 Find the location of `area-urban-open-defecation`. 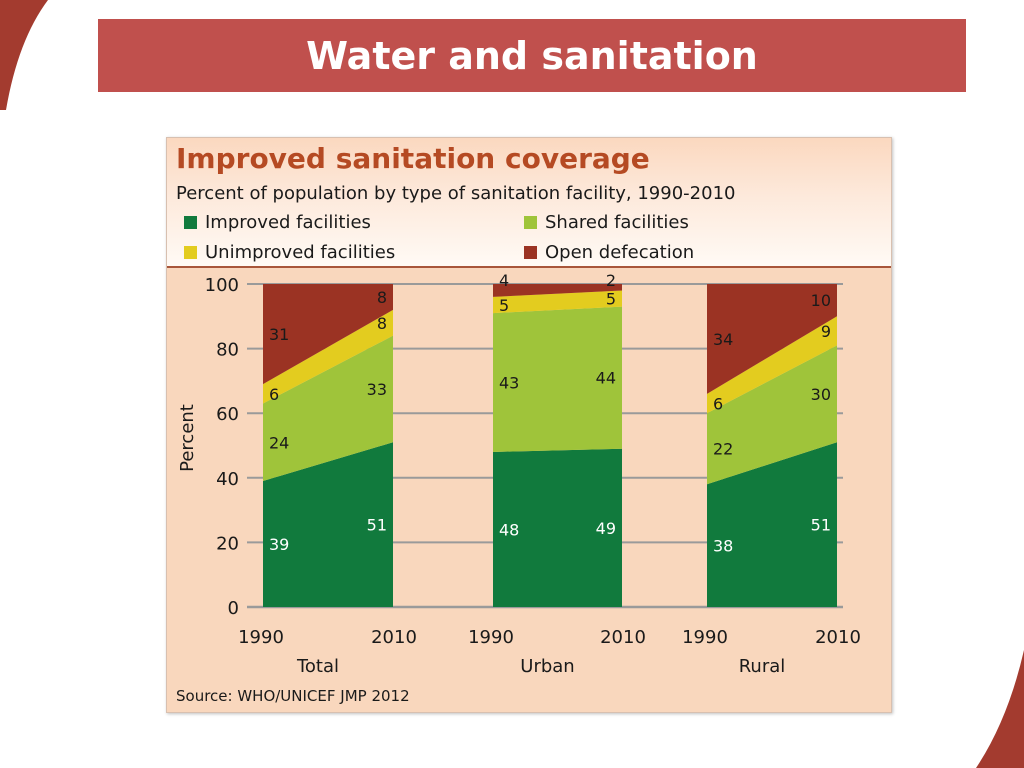

area-urban-open-defecation is located at coordinates (557, 290).